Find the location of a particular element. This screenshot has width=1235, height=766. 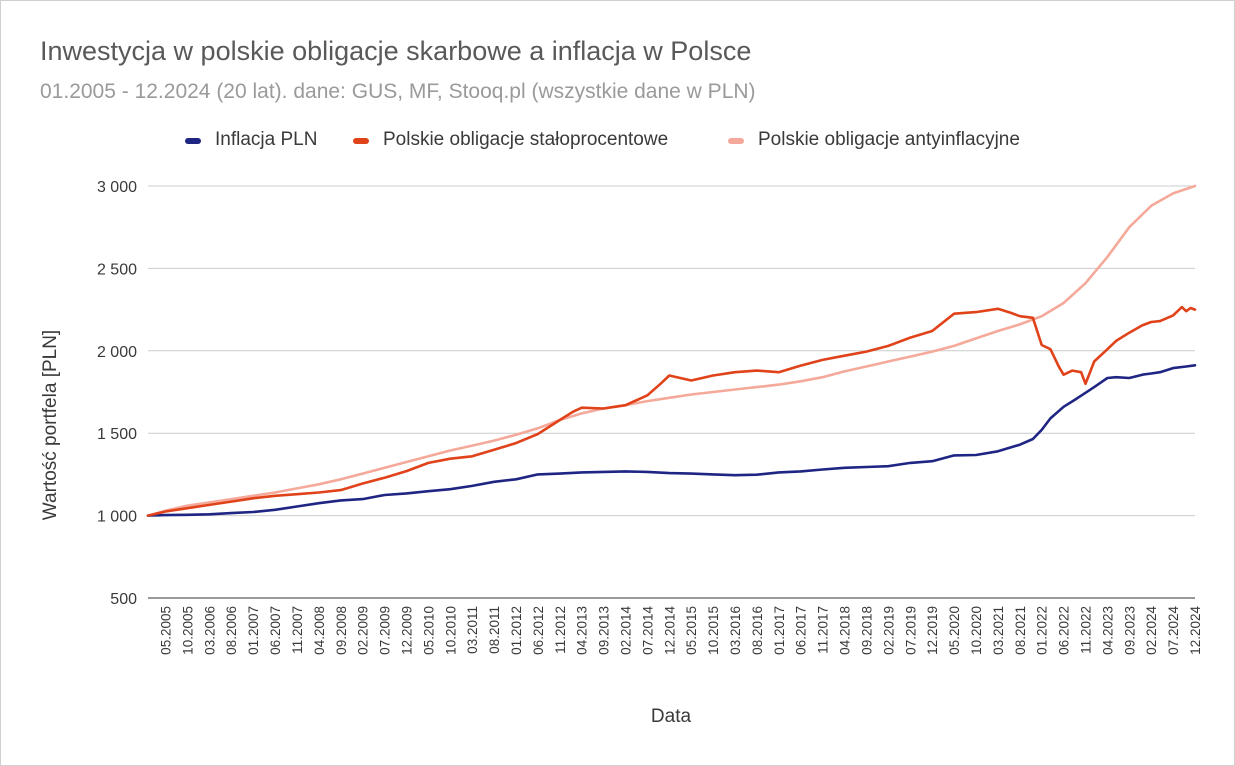

x-tick-label: 06.2022 is located at coordinates (1064, 630).